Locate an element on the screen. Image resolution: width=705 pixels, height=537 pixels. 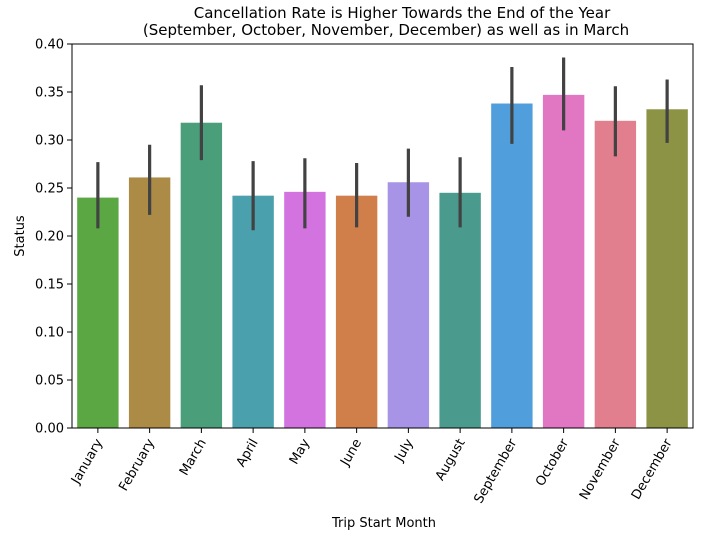
bar-june is located at coordinates (356, 311).